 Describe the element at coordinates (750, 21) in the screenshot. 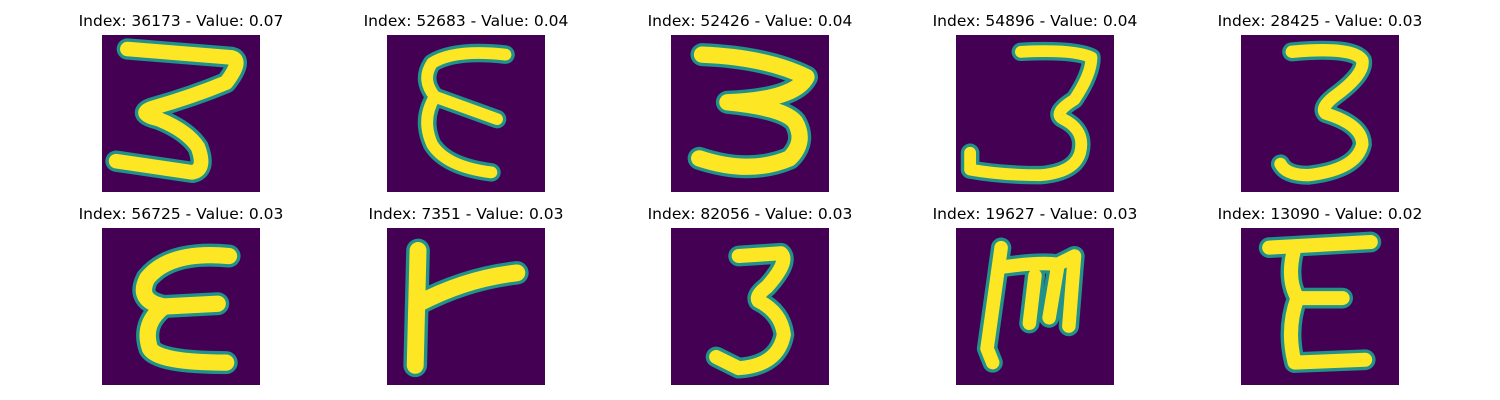

I see `panel-title: Index: 52426 - Value: 0.04` at that location.